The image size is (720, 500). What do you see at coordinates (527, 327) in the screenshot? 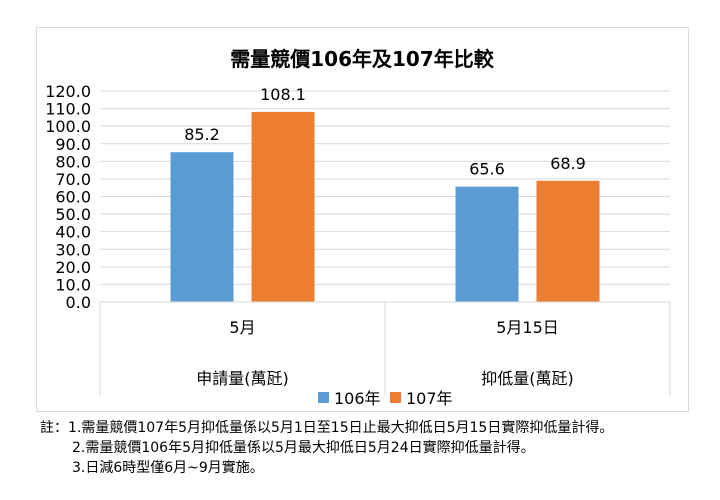
I see `x-category-label: 5月15日` at bounding box center [527, 327].